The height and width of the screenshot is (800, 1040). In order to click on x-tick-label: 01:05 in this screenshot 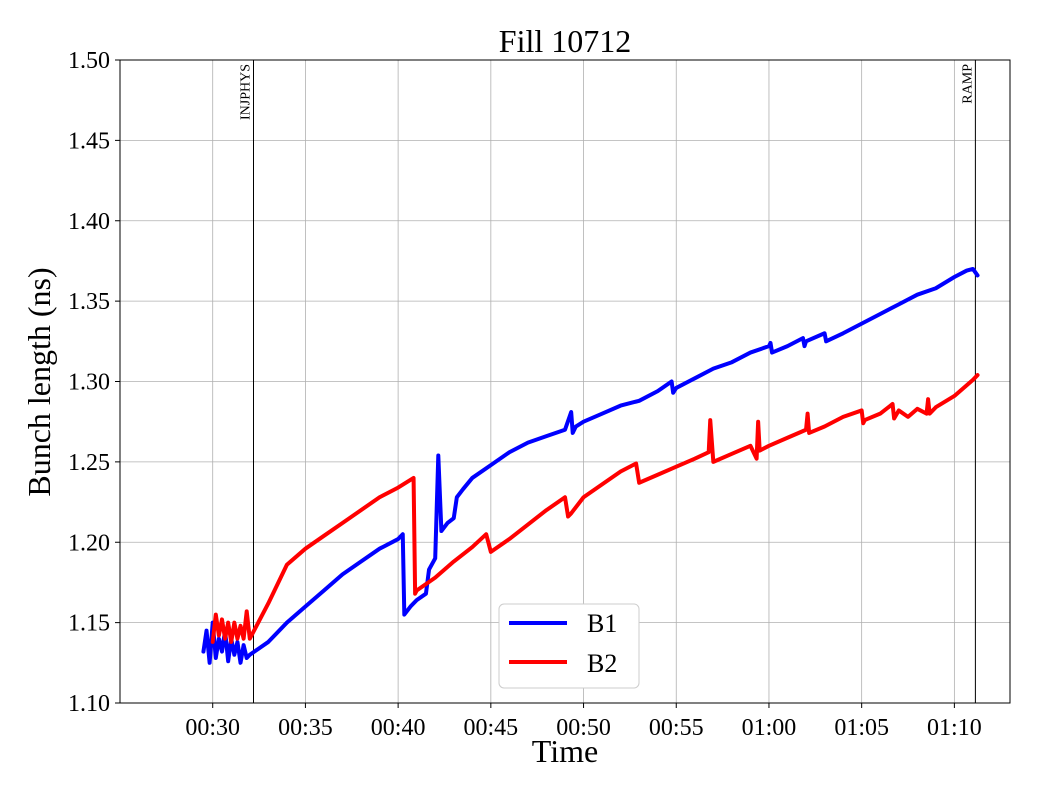, I will do `click(861, 728)`.